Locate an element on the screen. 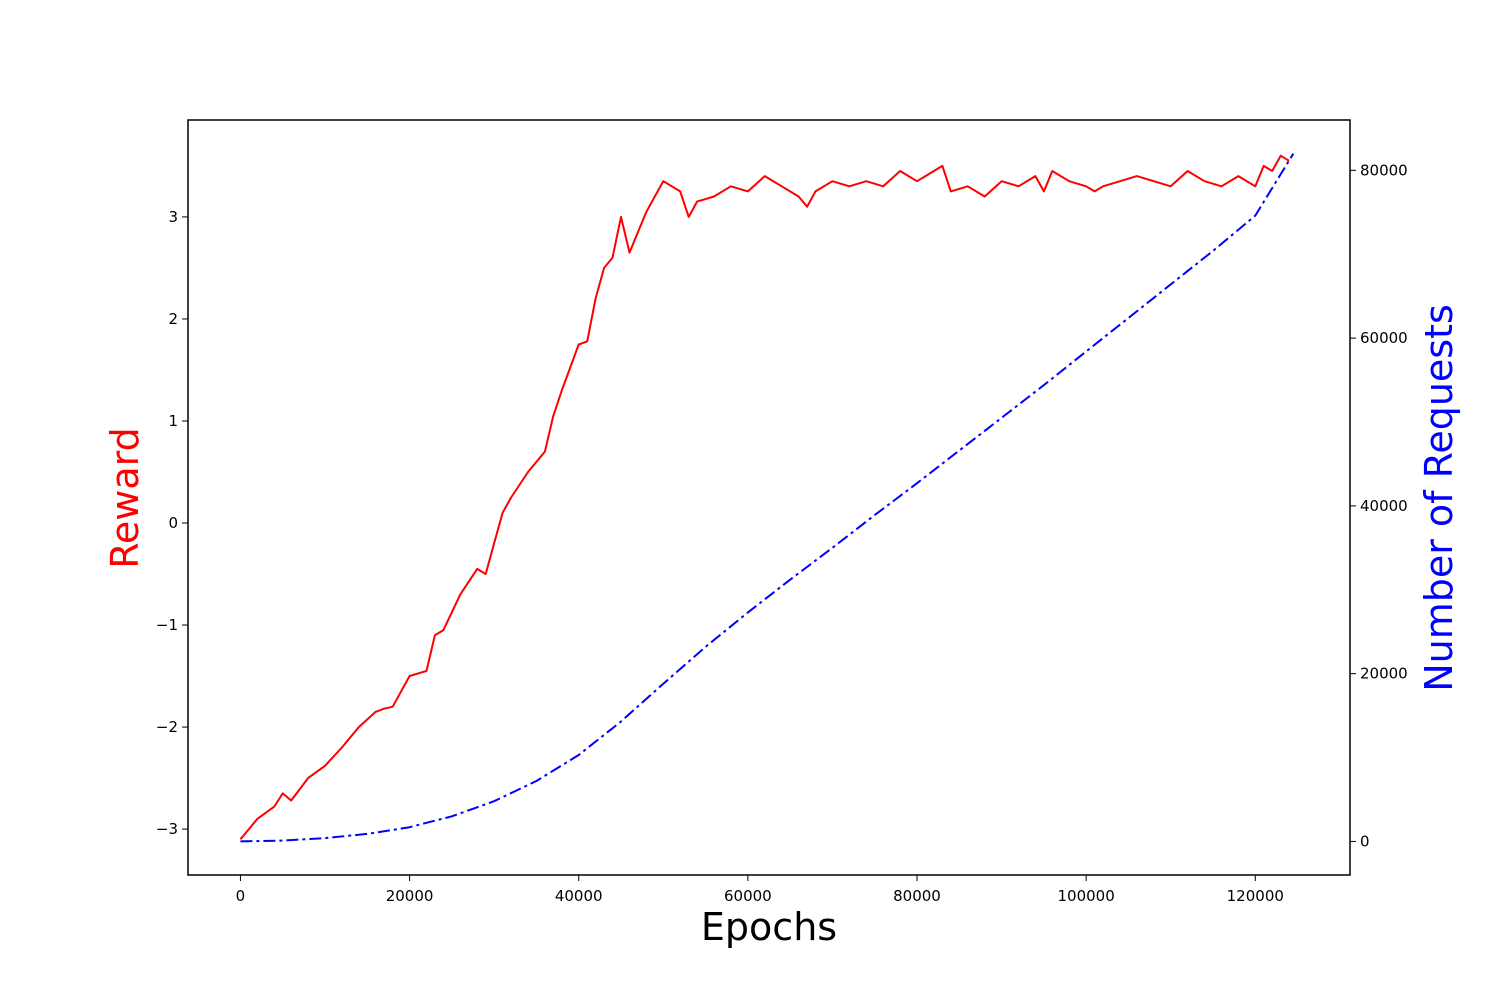  y-axis-left-ticks: −3 −2 −1 0 1 2 3 is located at coordinates (172, 523).